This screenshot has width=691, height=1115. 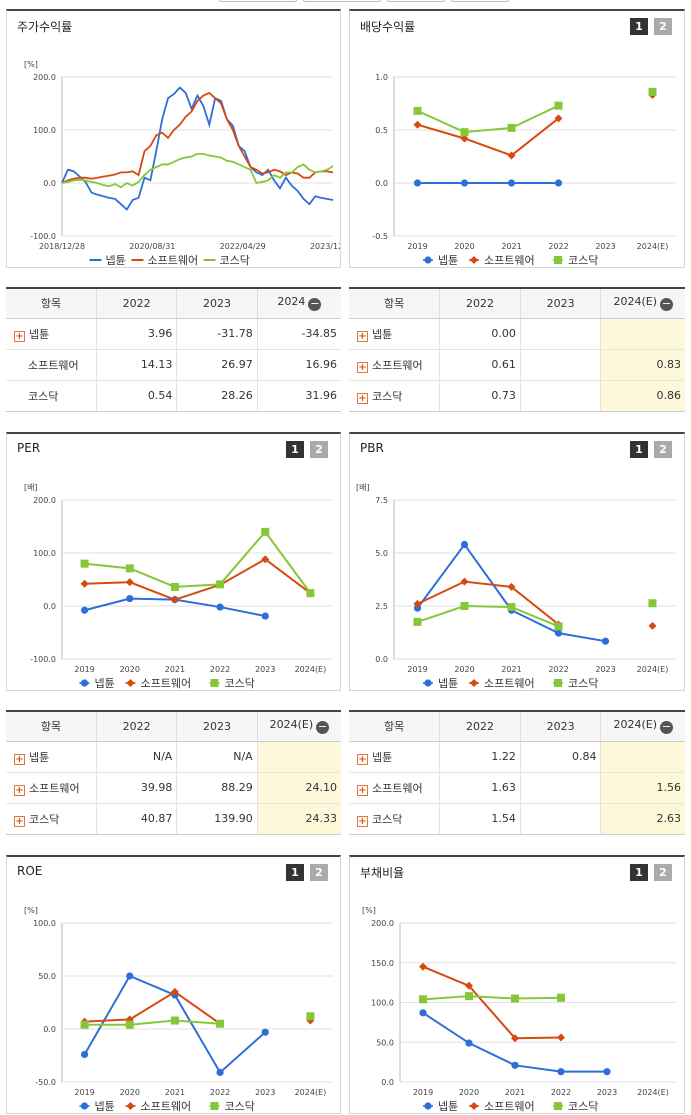 What do you see at coordinates (464, 669) in the screenshot?
I see `x-tick-label: 2020` at bounding box center [464, 669].